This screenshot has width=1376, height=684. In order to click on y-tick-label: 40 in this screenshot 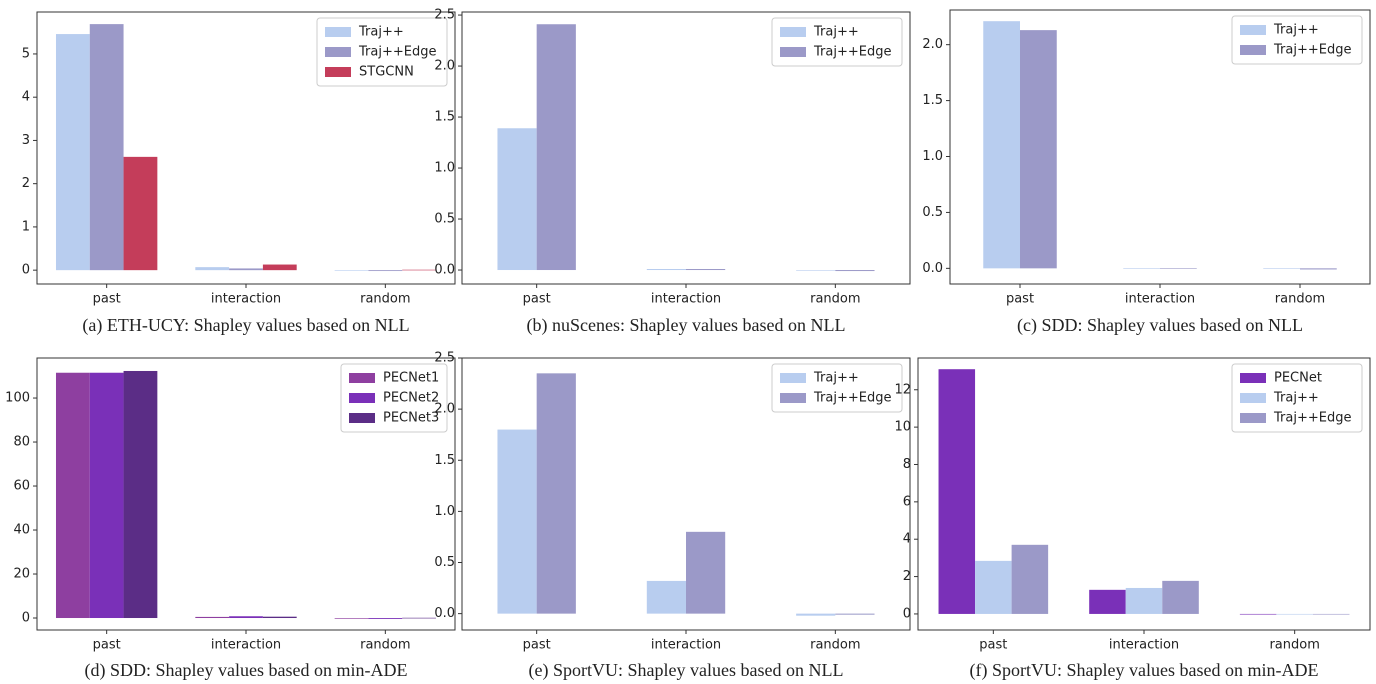, I will do `click(21, 530)`.